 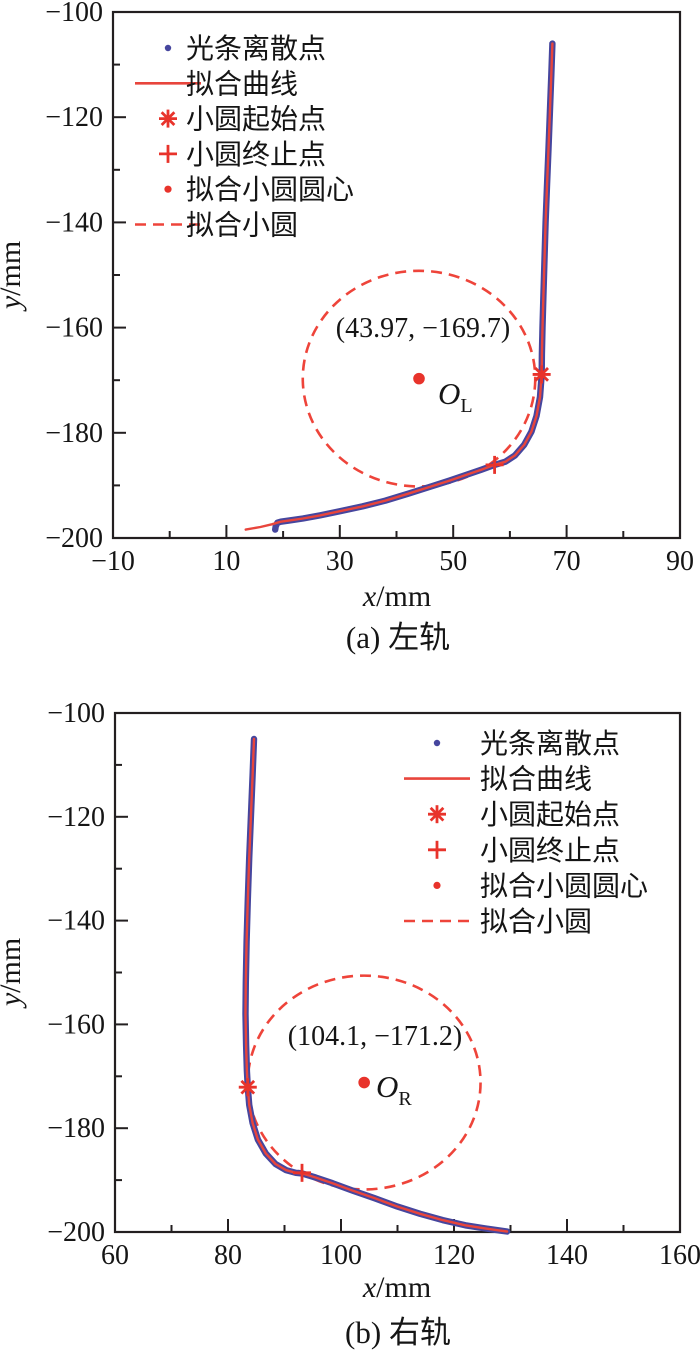 What do you see at coordinates (679, 1255) in the screenshot?
I see `x-tick-label: 160` at bounding box center [679, 1255].